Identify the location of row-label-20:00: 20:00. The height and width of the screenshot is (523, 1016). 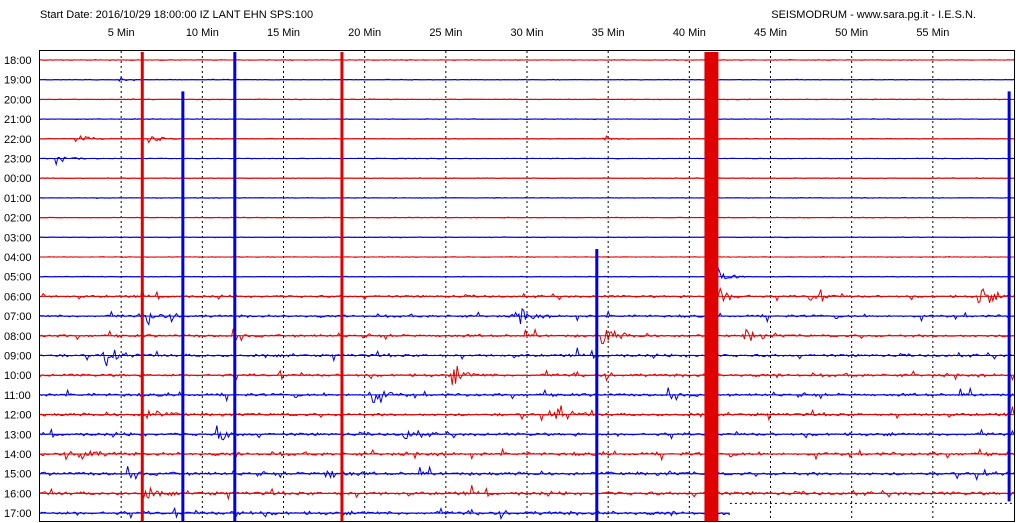
(18, 100).